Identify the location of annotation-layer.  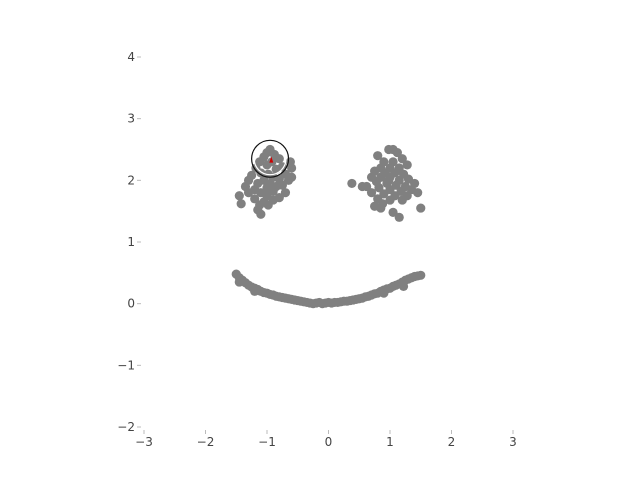
(270, 158).